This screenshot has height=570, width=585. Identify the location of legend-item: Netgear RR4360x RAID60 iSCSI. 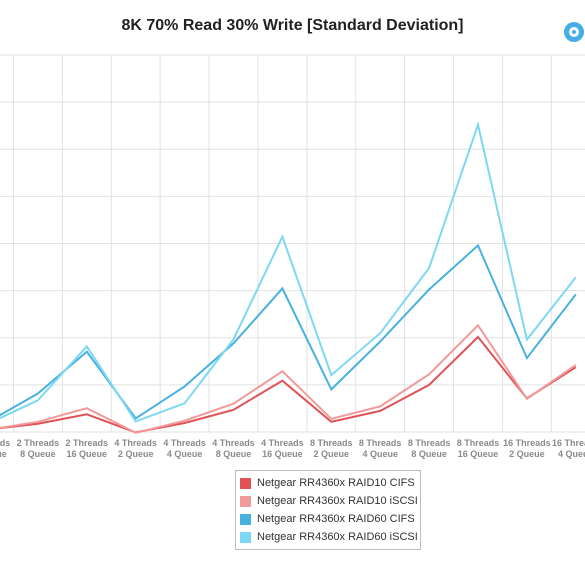
(329, 537).